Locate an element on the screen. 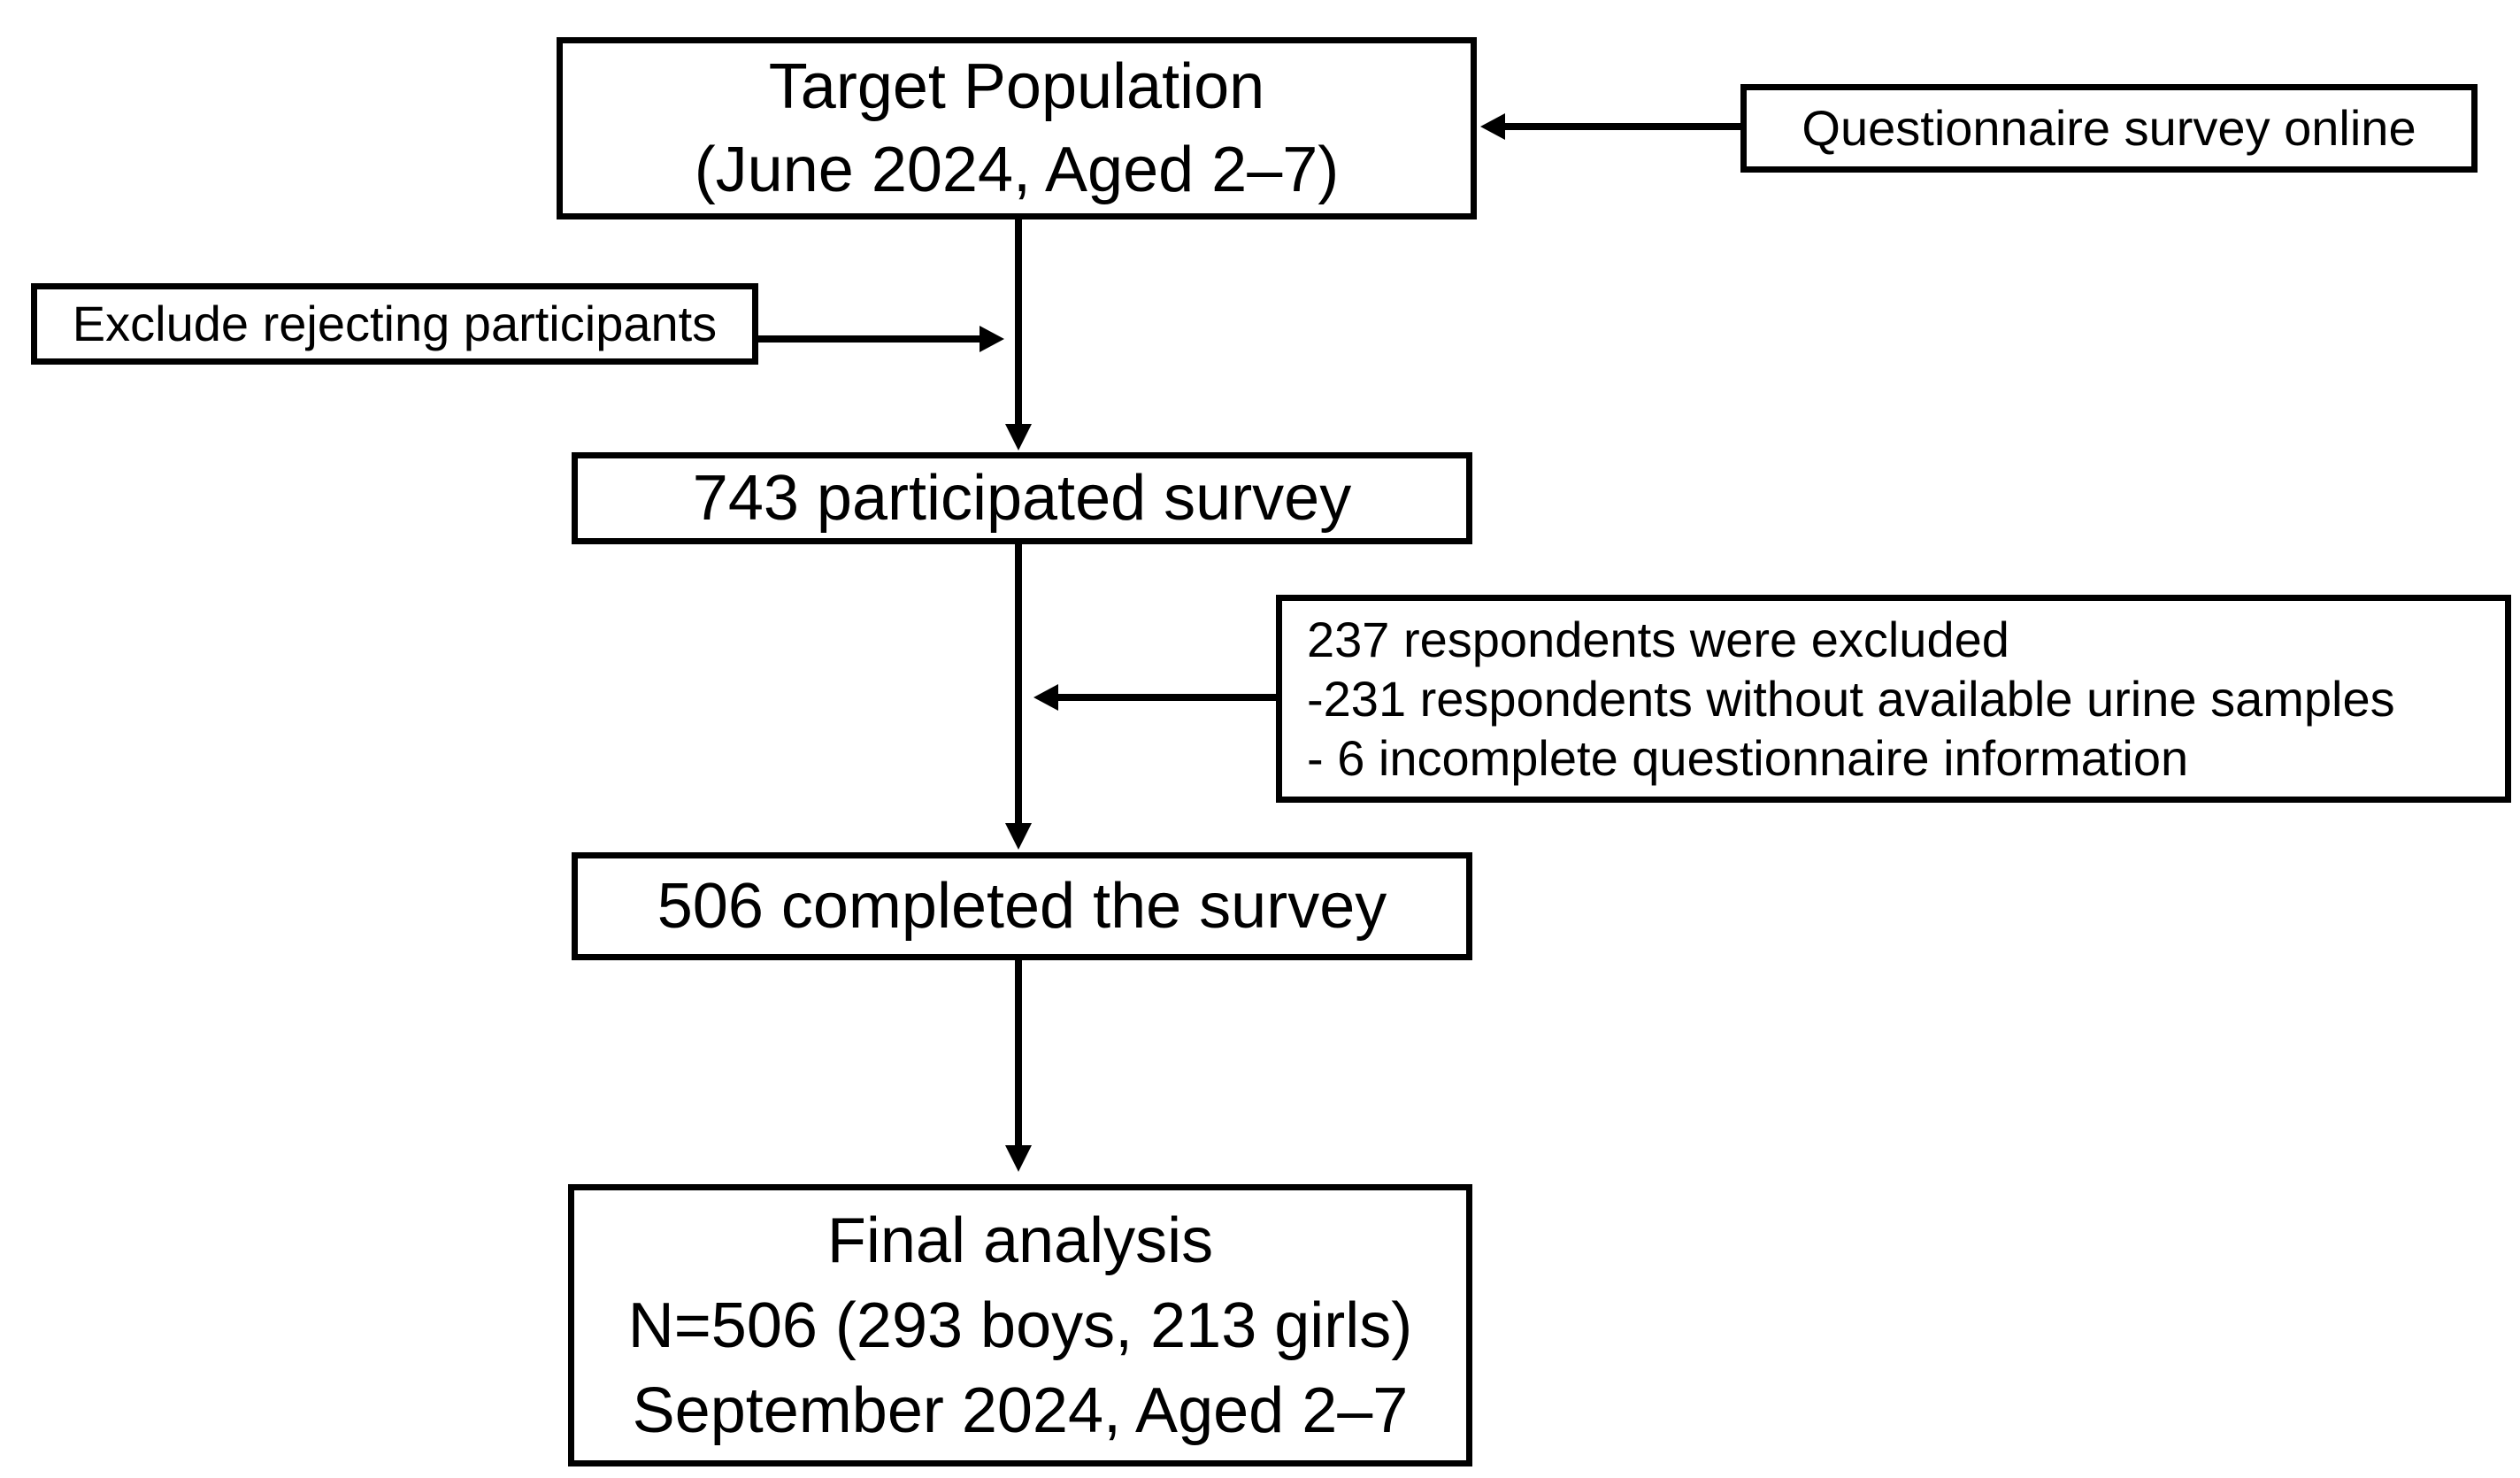 The width and height of the screenshot is (2520, 1478). excluded-line1: 237 respondents were excluded is located at coordinates (1658, 639).